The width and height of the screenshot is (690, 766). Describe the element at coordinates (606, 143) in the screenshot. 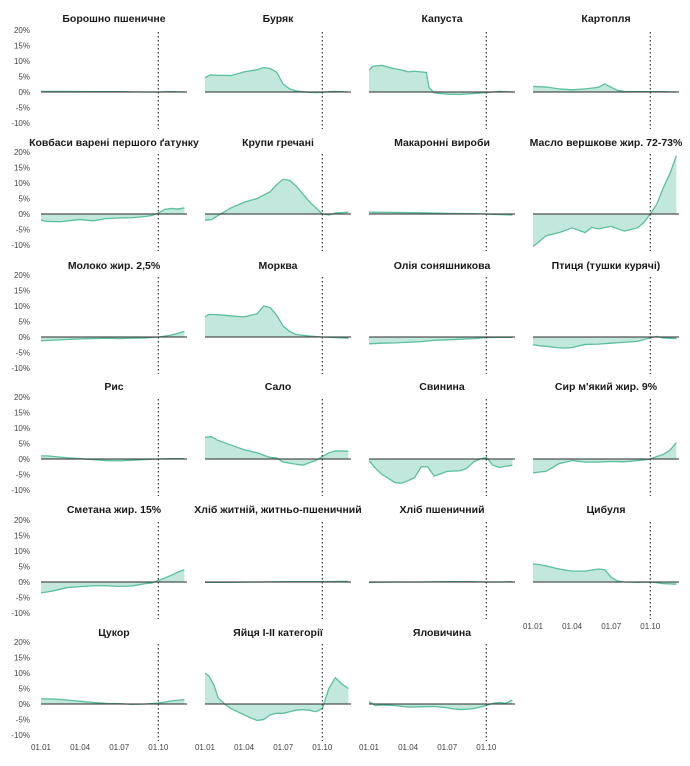

I see `panel-title: Масло вершкове жир. 72-73%` at that location.